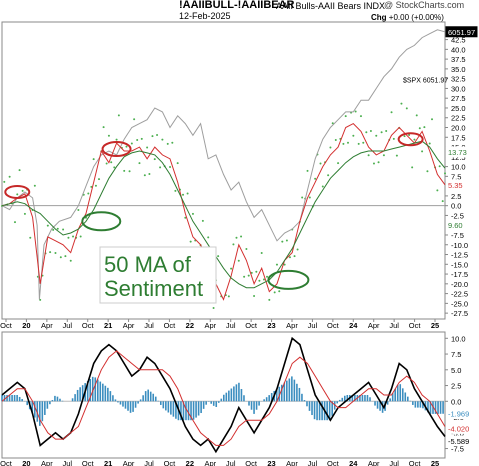 The width and height of the screenshot is (479, 466). Describe the element at coordinates (461, 32) in the screenshot. I see `spx-value-label-tag` at that location.